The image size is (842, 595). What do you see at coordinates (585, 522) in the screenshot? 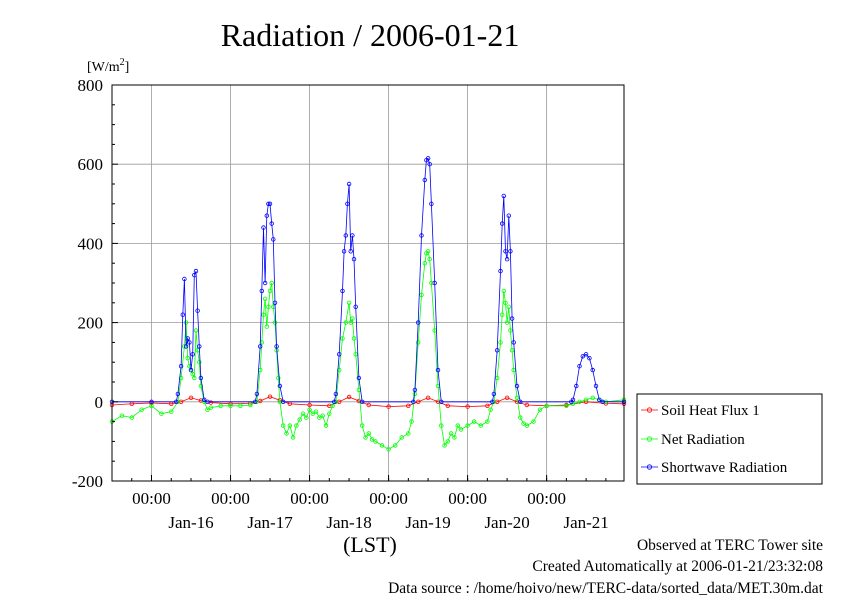
I see `date-label: Jan-21` at bounding box center [585, 522].